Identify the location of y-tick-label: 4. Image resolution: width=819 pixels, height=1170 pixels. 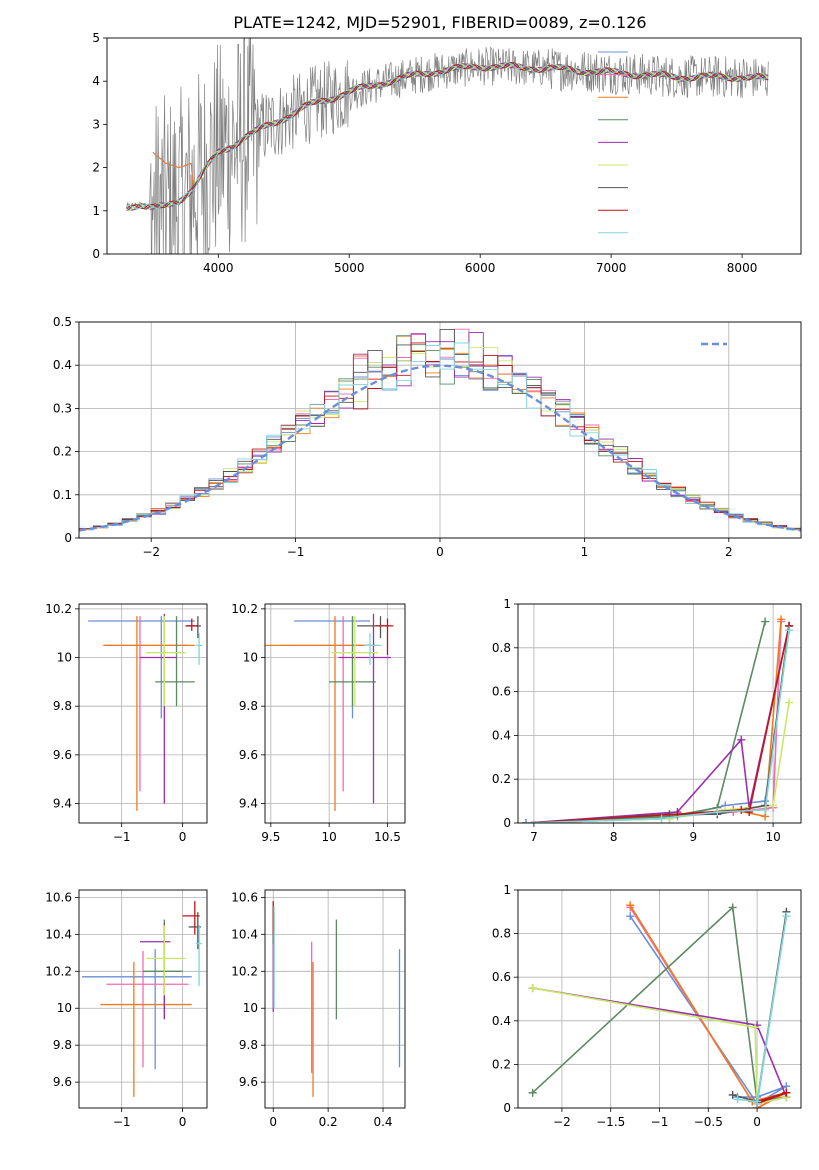
(96, 81).